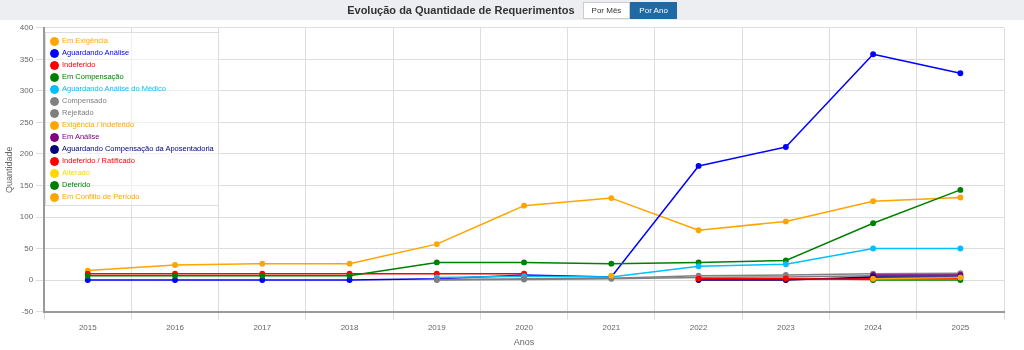  I want to click on y-tick-label: 0, so click(31, 280).